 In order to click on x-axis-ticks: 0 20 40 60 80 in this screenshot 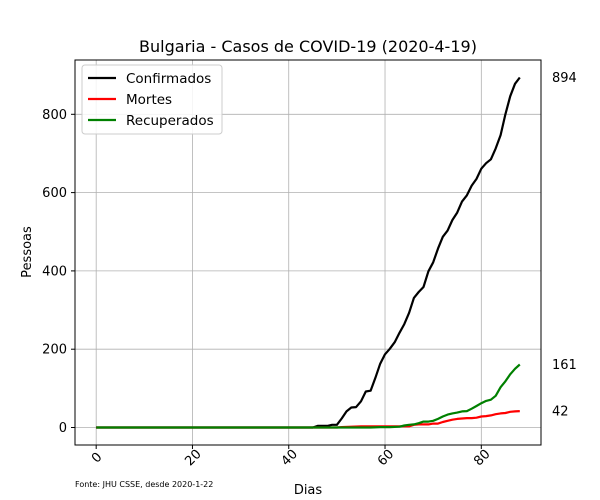, I will do `click(291, 457)`.